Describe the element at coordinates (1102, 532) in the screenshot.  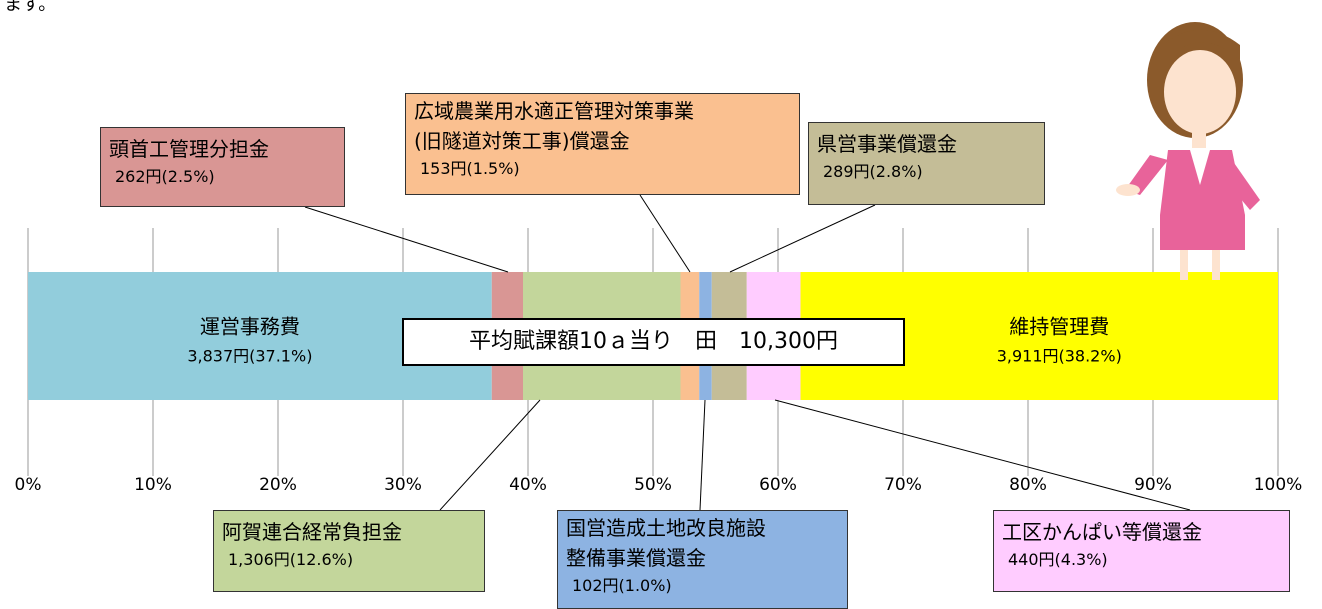
I see `series-name: 工区かんぱい等償還金` at that location.